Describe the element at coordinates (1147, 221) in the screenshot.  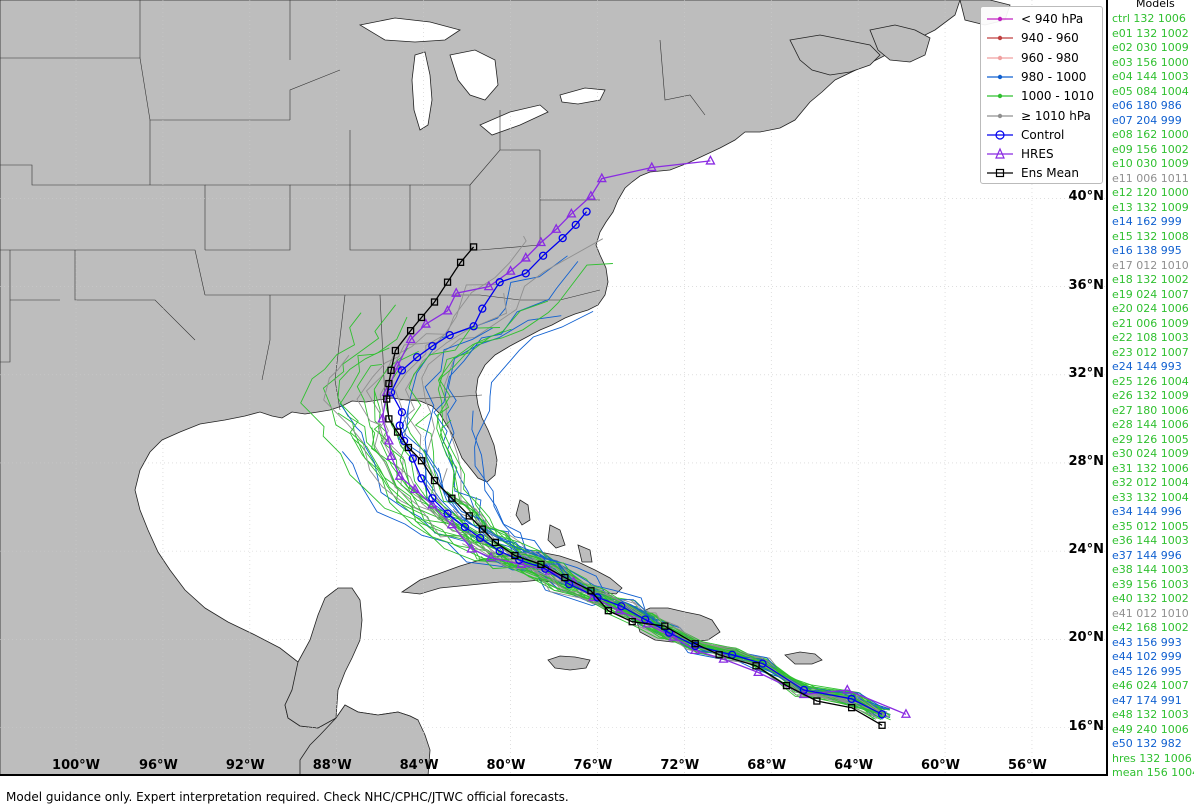
I see `model-entry: e14 162 999` at that location.